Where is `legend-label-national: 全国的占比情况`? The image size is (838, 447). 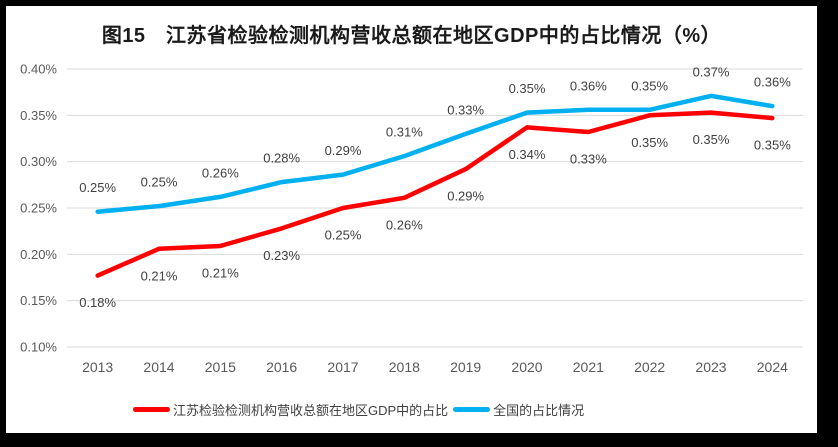
legend-label-national: 全国的占比情况 is located at coordinates (539, 410).